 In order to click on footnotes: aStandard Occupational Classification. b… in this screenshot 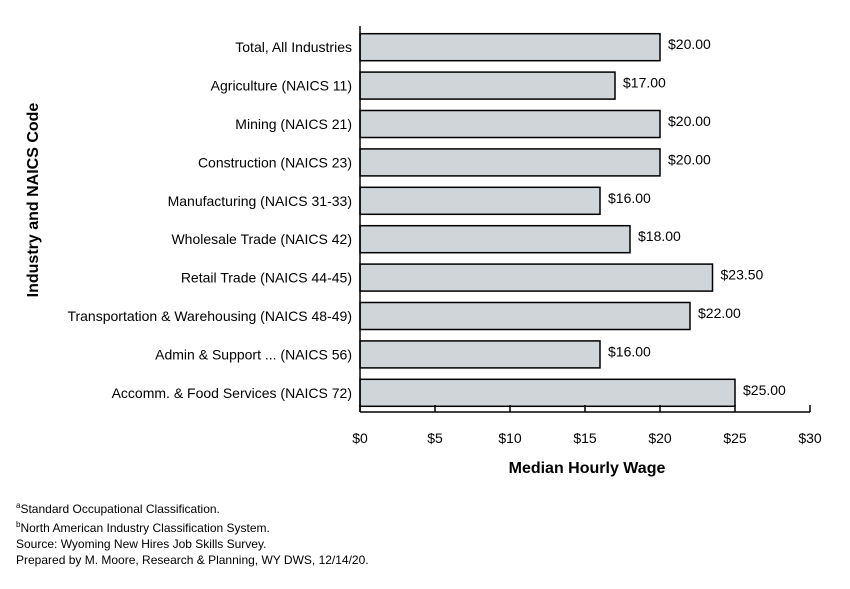, I will do `click(192, 533)`.